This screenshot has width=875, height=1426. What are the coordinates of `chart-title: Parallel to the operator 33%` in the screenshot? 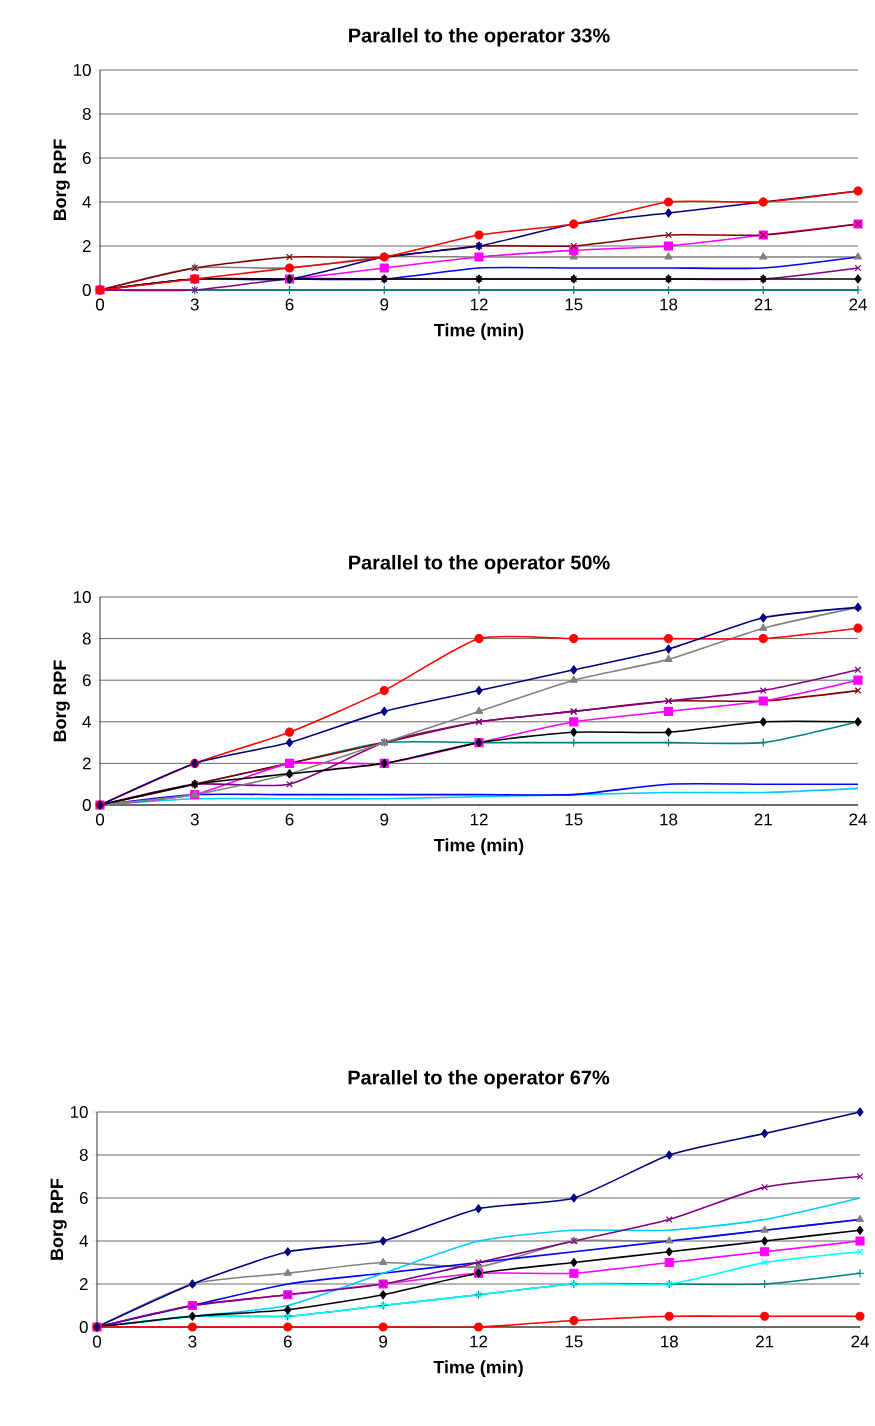 It's located at (479, 37).